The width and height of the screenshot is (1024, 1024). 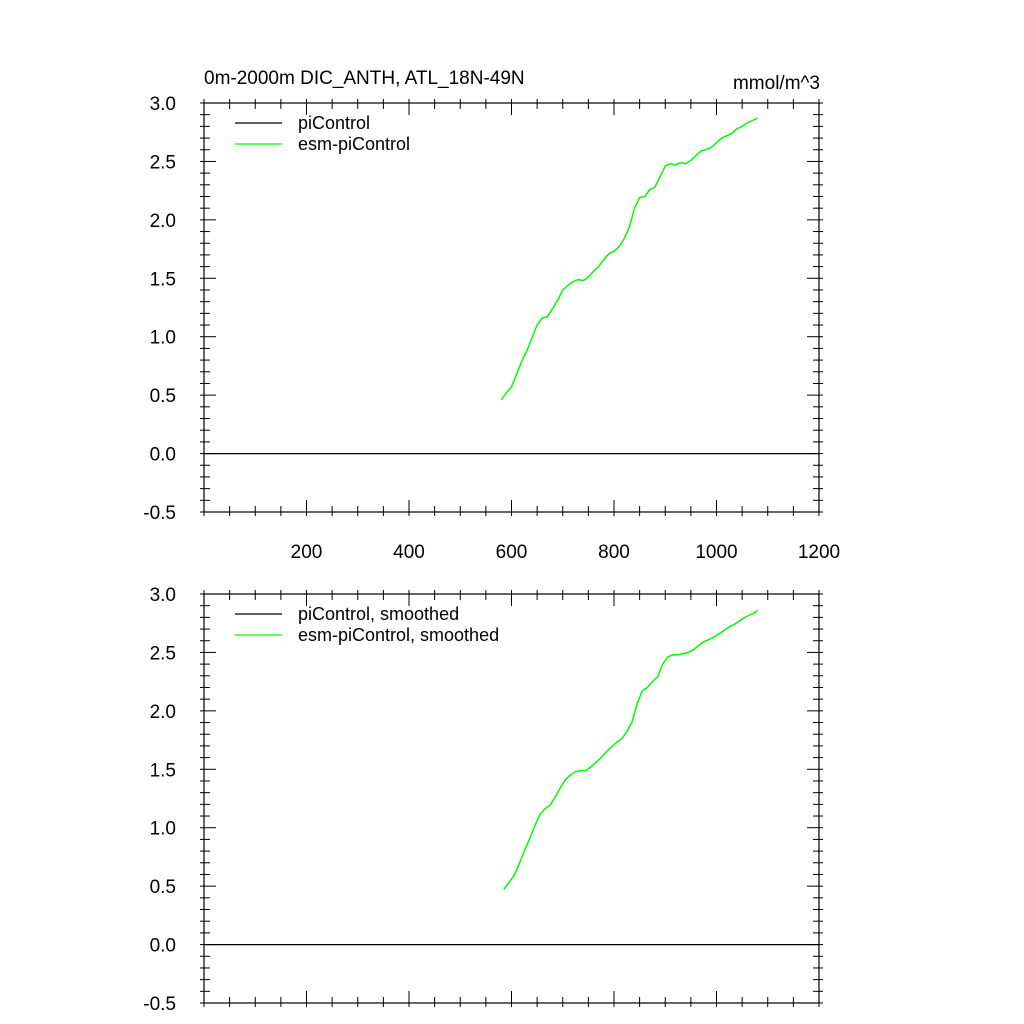 What do you see at coordinates (629, 259) in the screenshot?
I see `series-line-esm-picontrol` at bounding box center [629, 259].